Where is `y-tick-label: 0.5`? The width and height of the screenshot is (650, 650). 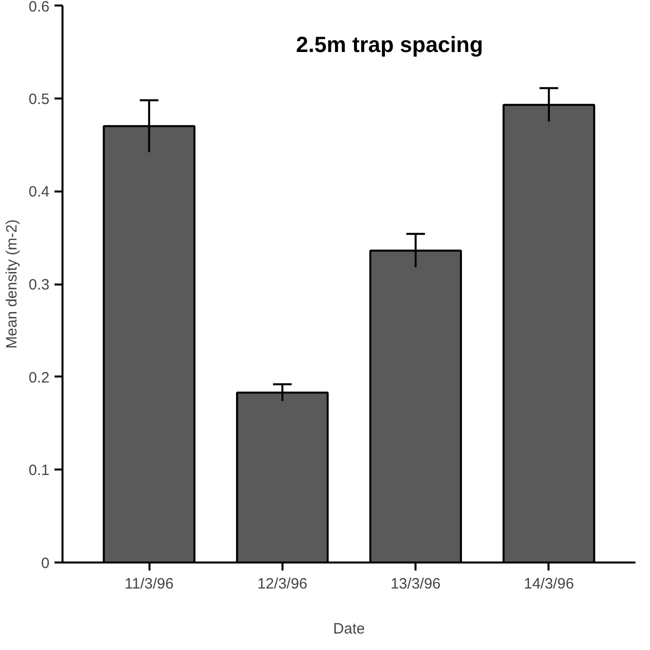 y-tick-label: 0.5 is located at coordinates (39, 99).